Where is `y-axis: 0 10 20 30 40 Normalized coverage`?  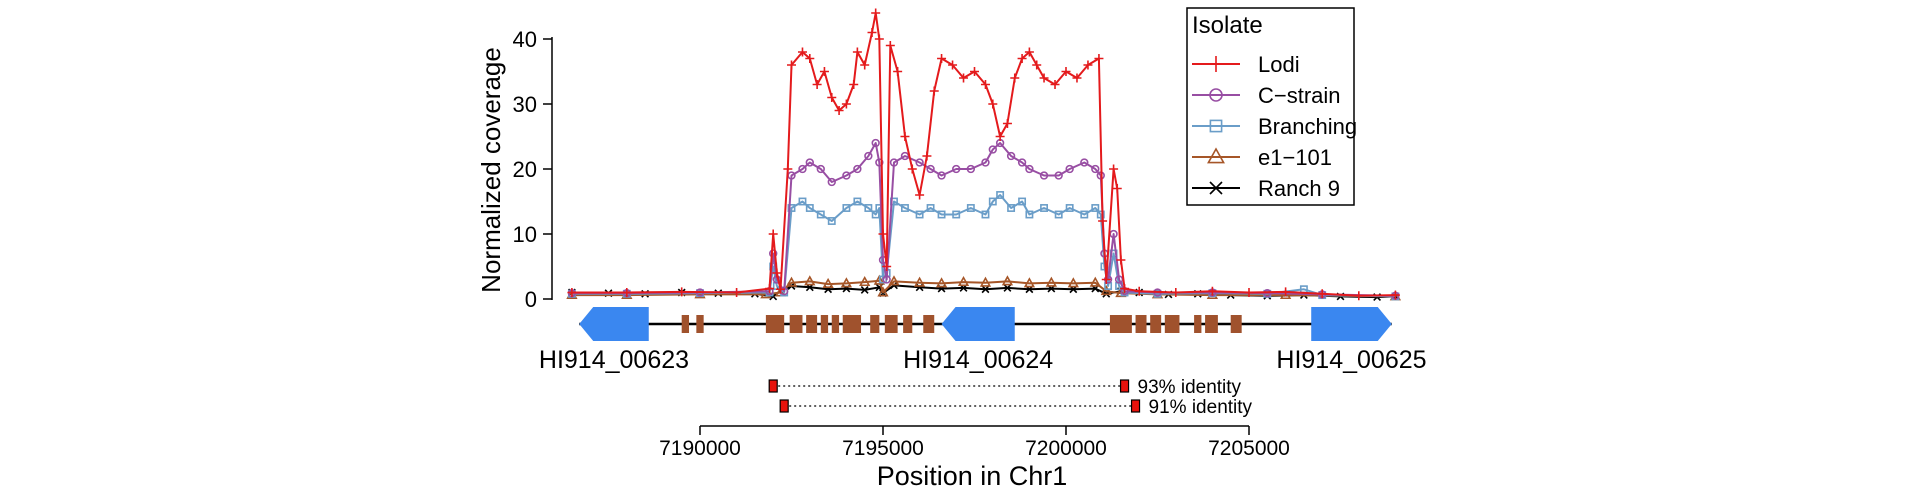 y-axis: 0 10 20 30 40 Normalized coverage is located at coordinates (514, 169).